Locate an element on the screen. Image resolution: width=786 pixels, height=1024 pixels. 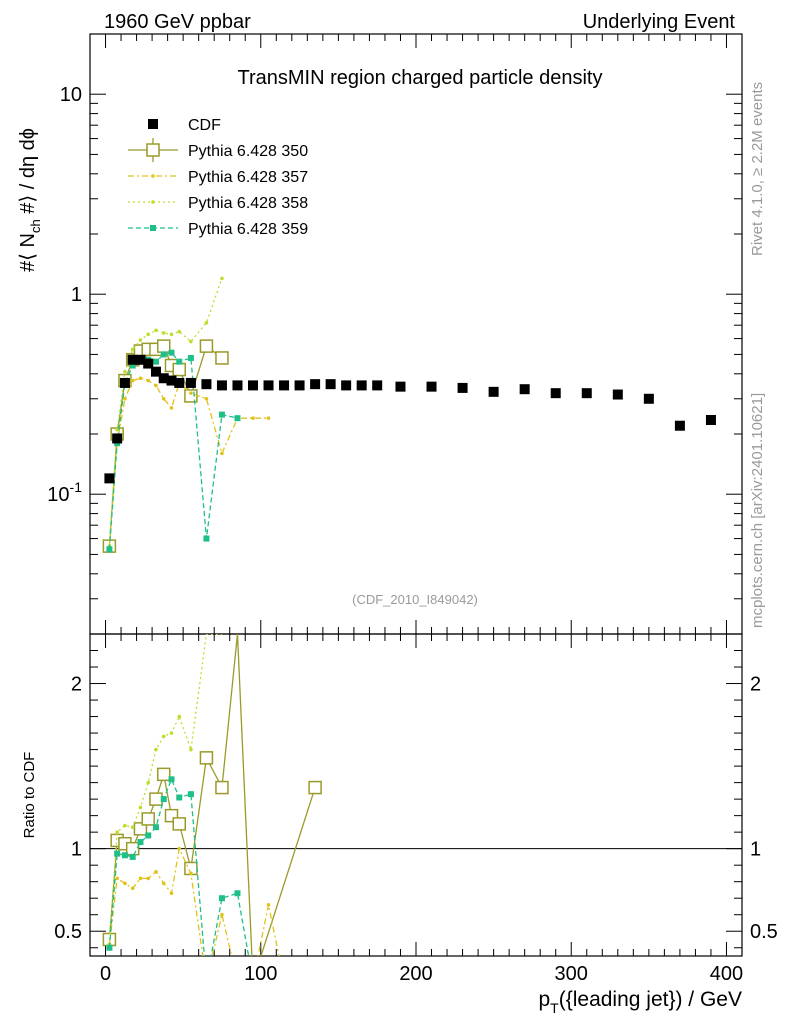
header-right-label: Underlying Event is located at coordinates (659, 22).